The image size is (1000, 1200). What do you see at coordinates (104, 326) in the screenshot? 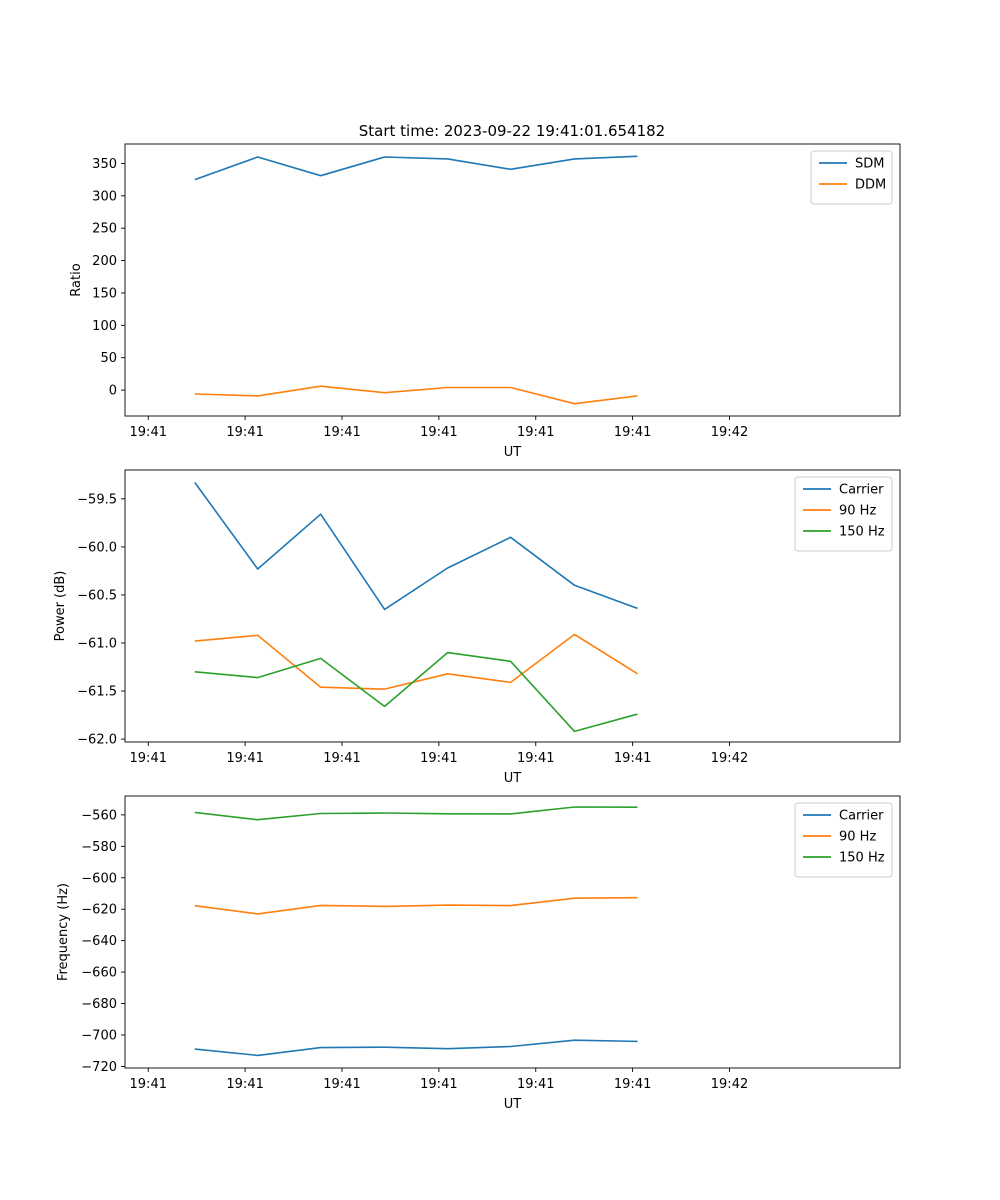
I see `y-tick-label: 100` at bounding box center [104, 326].